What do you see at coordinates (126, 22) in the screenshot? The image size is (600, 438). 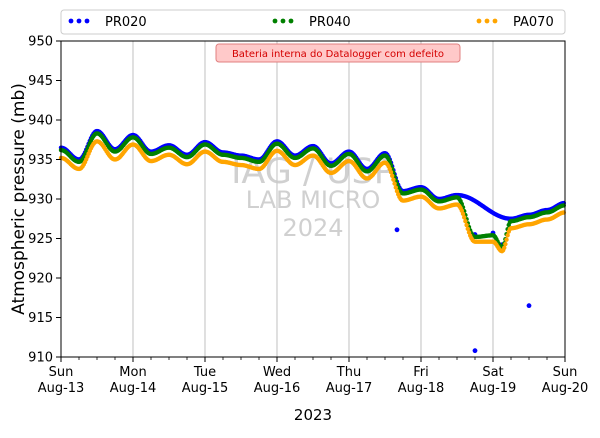 I see `legend-label: PR020` at bounding box center [126, 22].